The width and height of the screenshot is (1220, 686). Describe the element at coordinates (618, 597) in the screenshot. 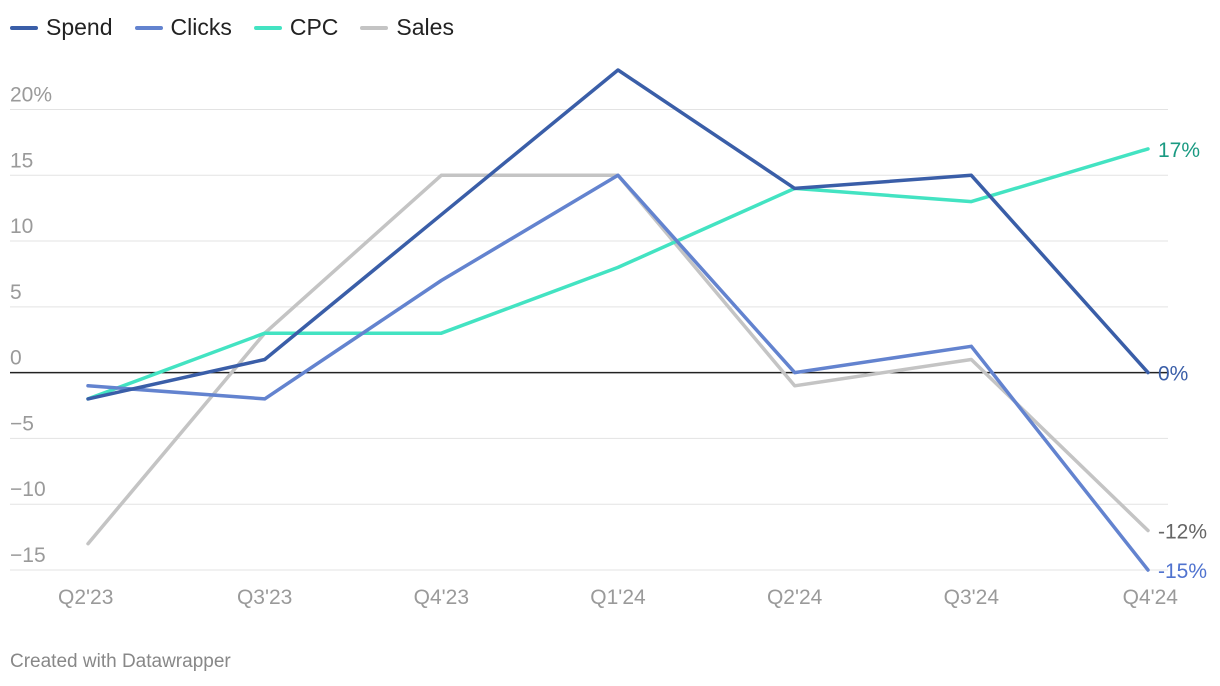

I see `x-tick-label: Q1'24` at that location.